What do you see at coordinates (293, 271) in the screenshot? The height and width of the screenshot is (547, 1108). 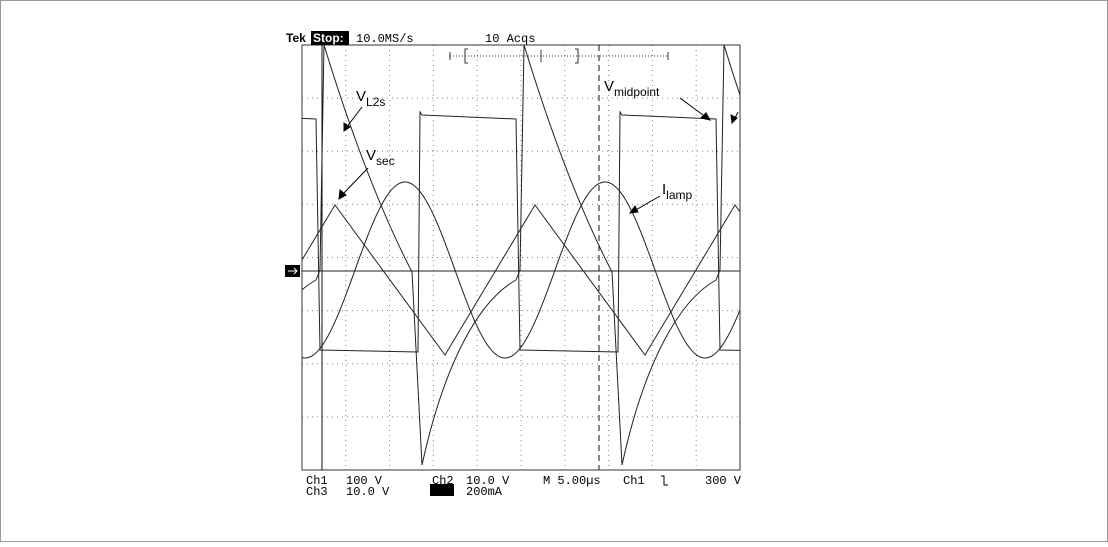 I see `ground-arrow` at bounding box center [293, 271].